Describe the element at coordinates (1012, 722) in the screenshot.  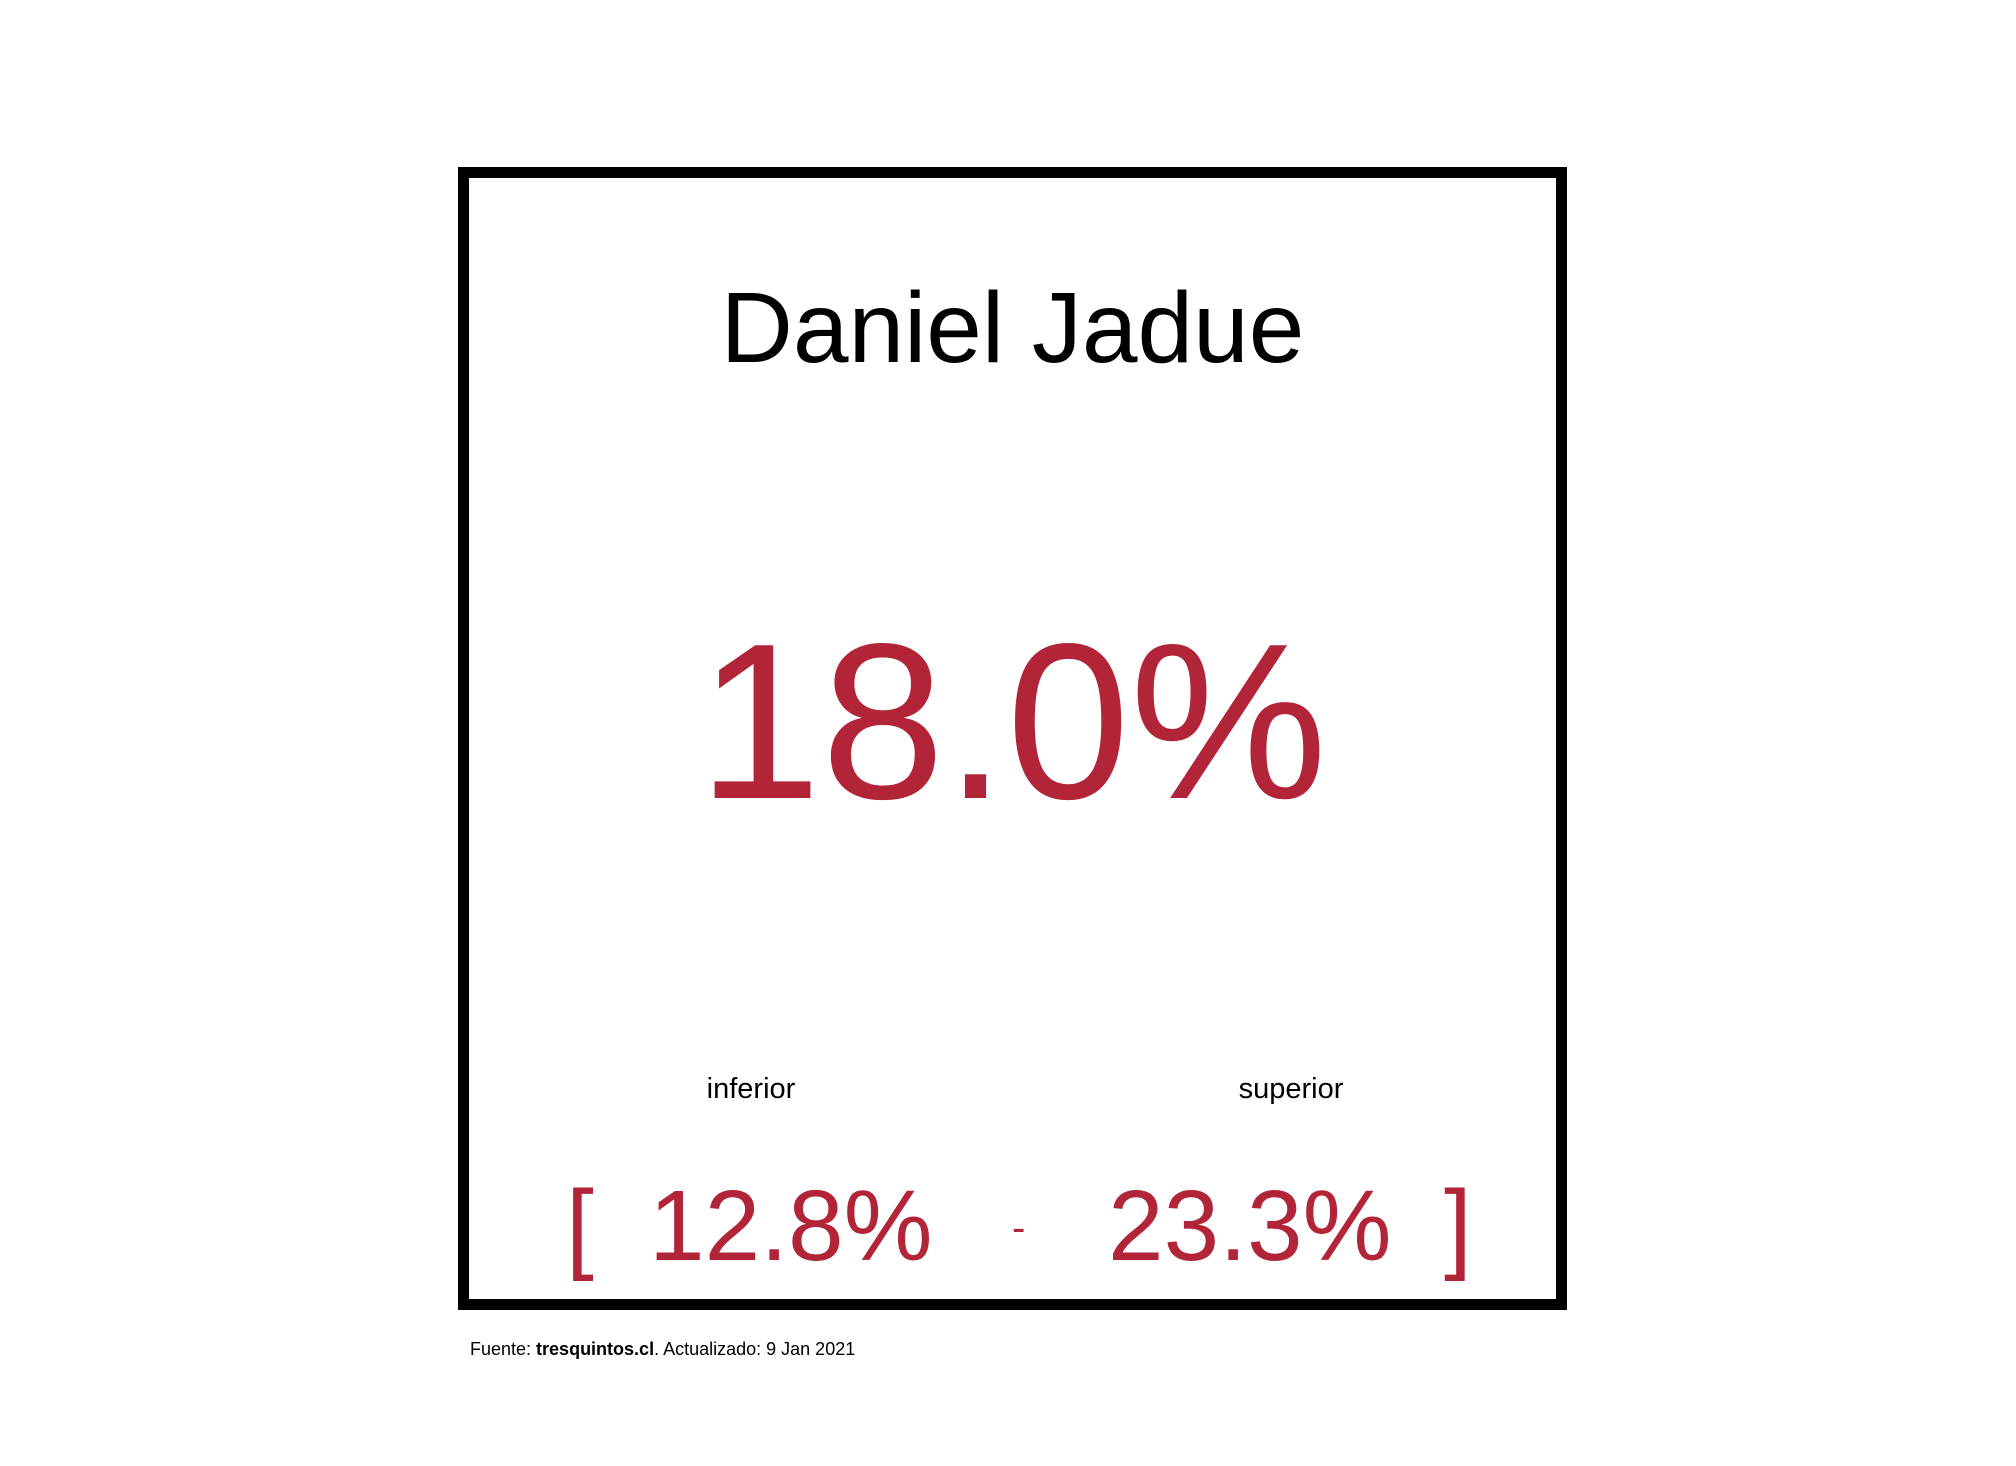
I see `estimate-value: 18.0%` at that location.